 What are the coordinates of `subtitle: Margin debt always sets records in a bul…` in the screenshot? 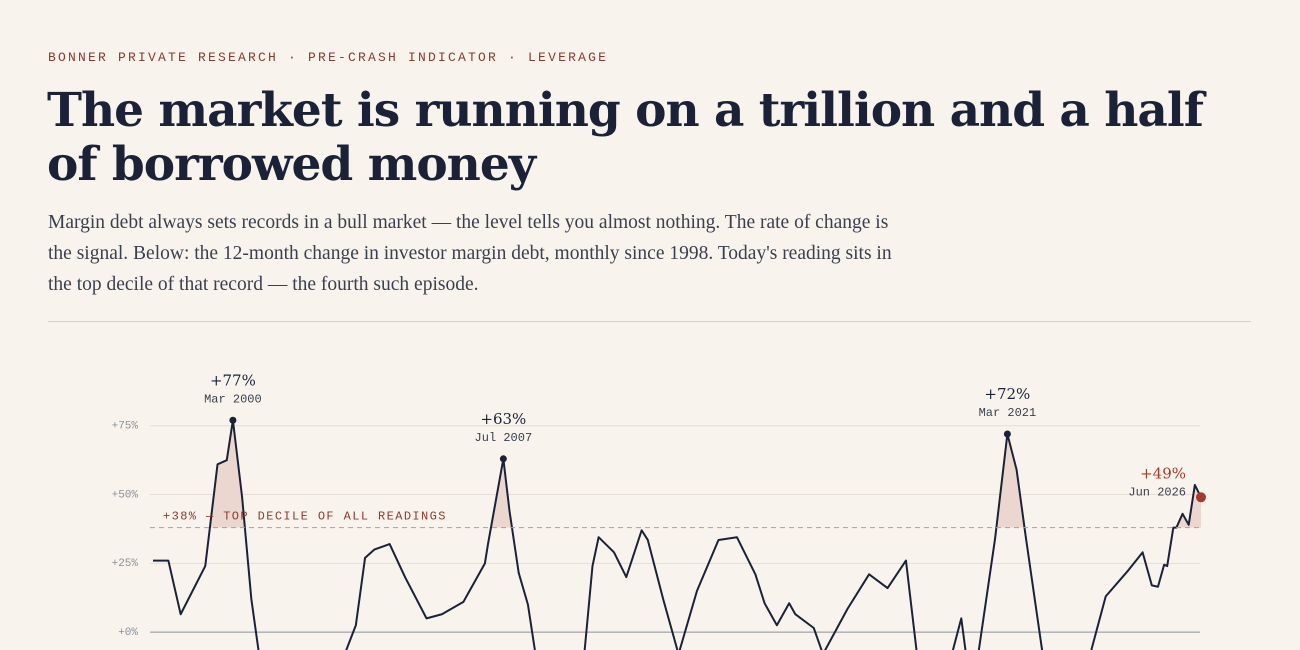 It's located at (470, 253).